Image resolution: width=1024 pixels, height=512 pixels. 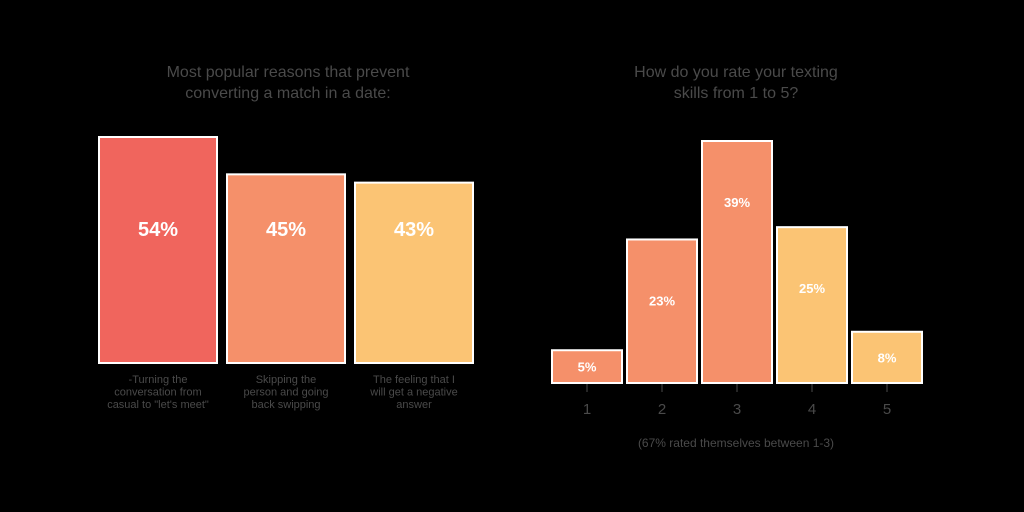 I want to click on category-label-line: casual to "let's meet", so click(x=158, y=405).